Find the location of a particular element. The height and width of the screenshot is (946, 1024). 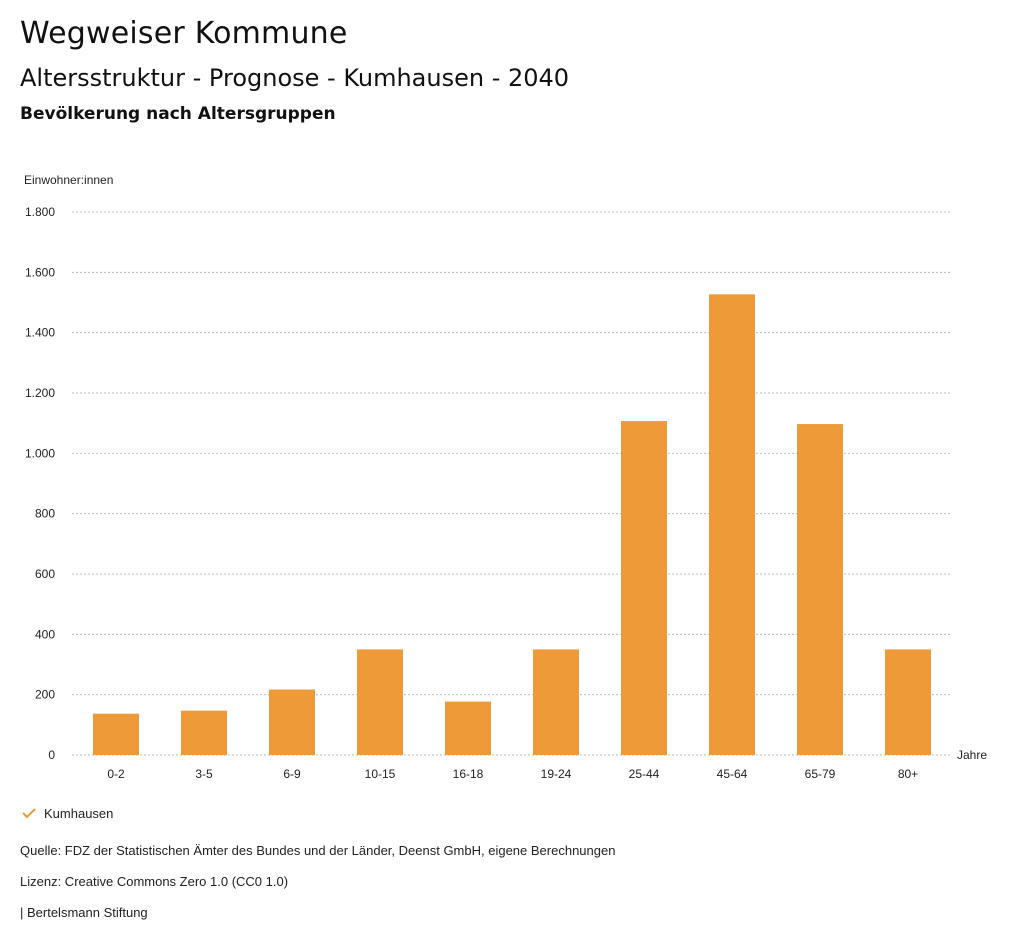

x-tick-label: 65-79 is located at coordinates (820, 774).